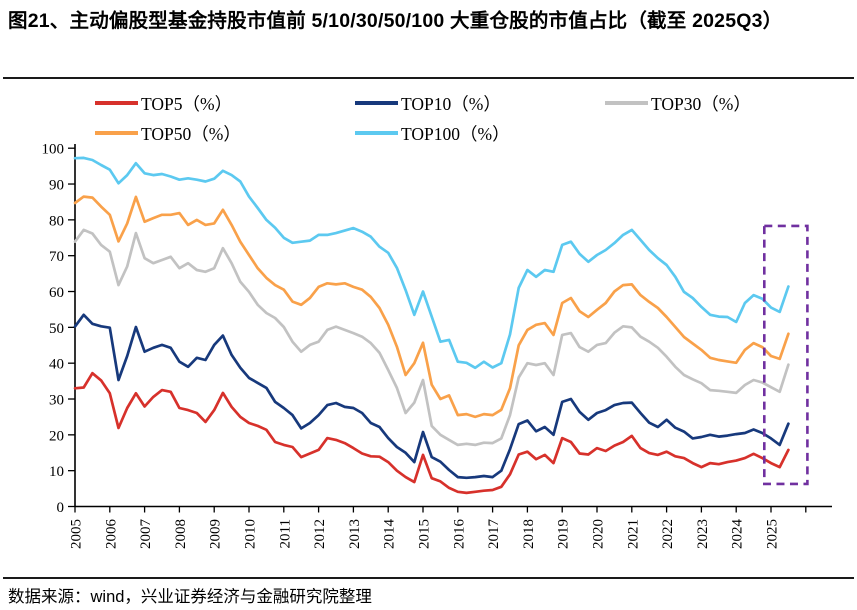  Describe the element at coordinates (376, 103) in the screenshot. I see `legend-swatch-top10` at that location.